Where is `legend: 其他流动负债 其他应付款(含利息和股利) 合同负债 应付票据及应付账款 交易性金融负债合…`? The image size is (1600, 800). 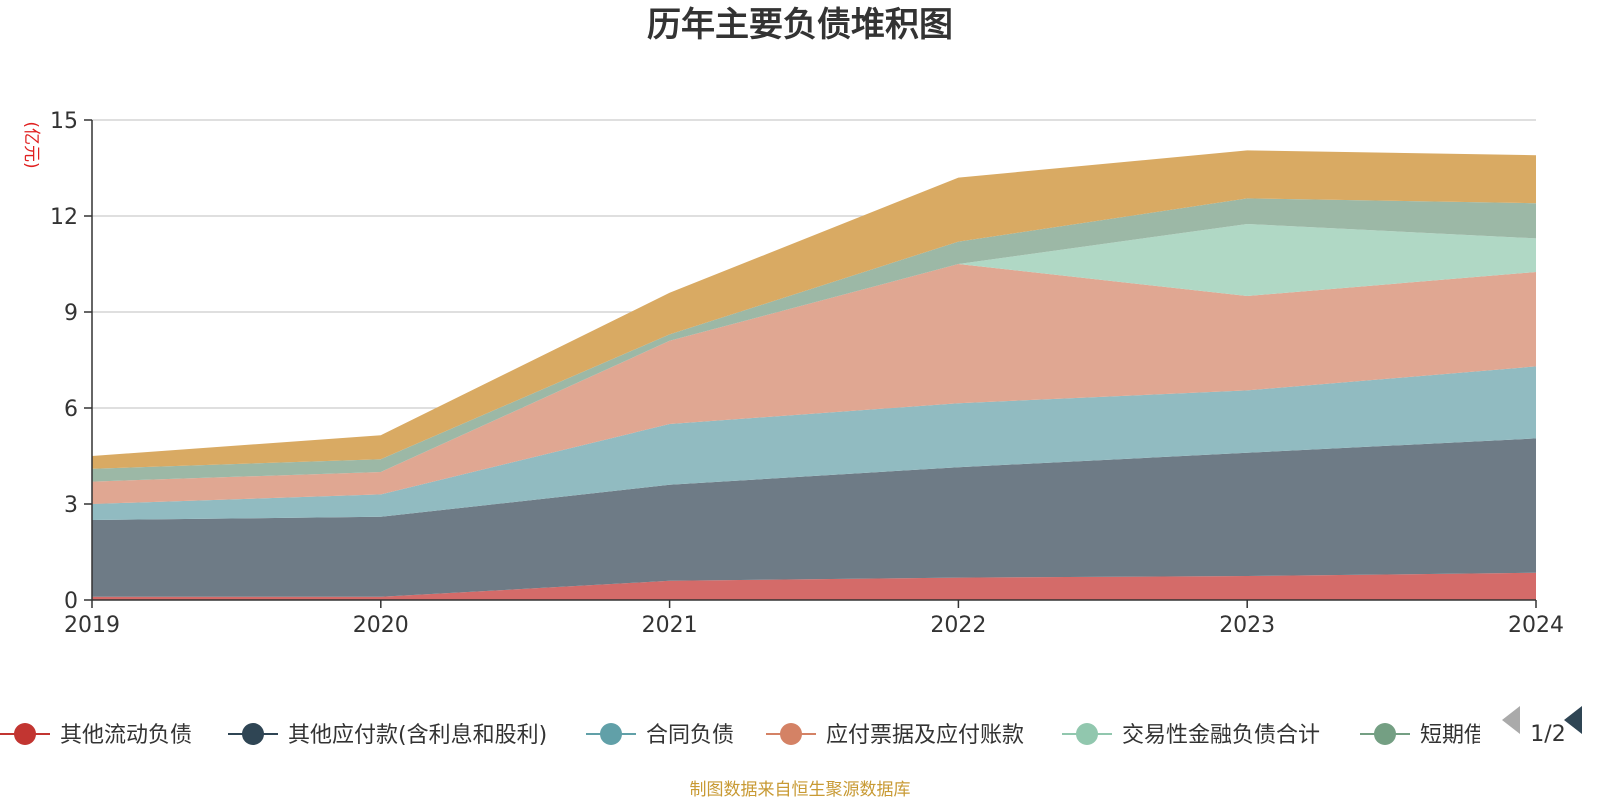 legend: 其他流动负债 其他应付款(含利息和股利) 合同负债 应付票据及应付账款 交易性金融负债合… is located at coordinates (754, 735).